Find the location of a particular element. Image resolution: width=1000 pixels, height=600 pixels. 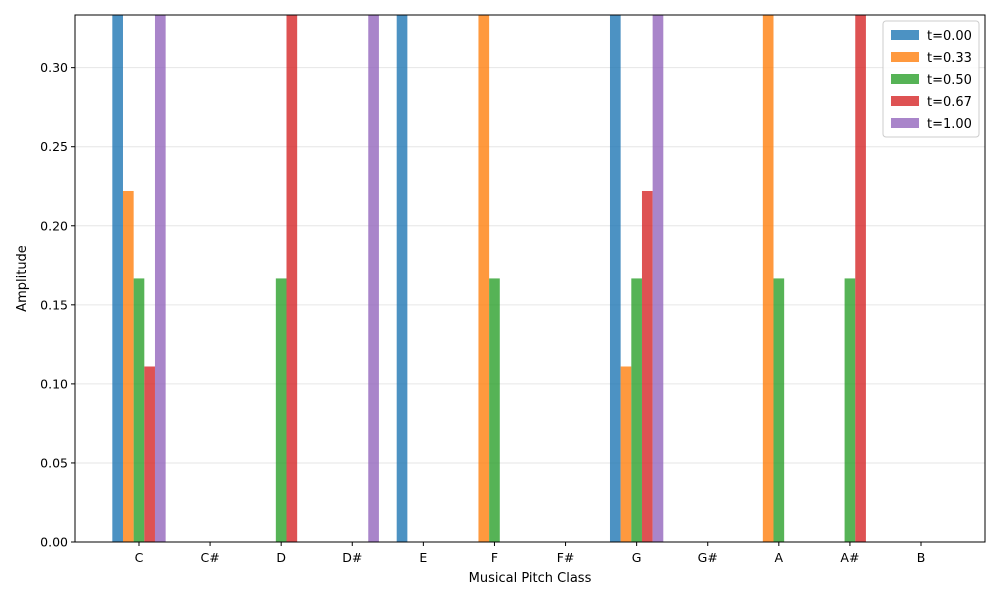

legend-label: t=0.50 is located at coordinates (949, 80).